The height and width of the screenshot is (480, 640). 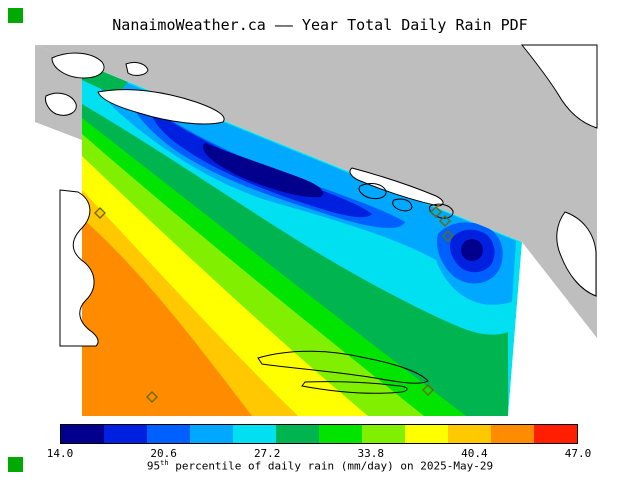 What do you see at coordinates (161, 107) in the screenshot?
I see `island-northwest-long` at bounding box center [161, 107].